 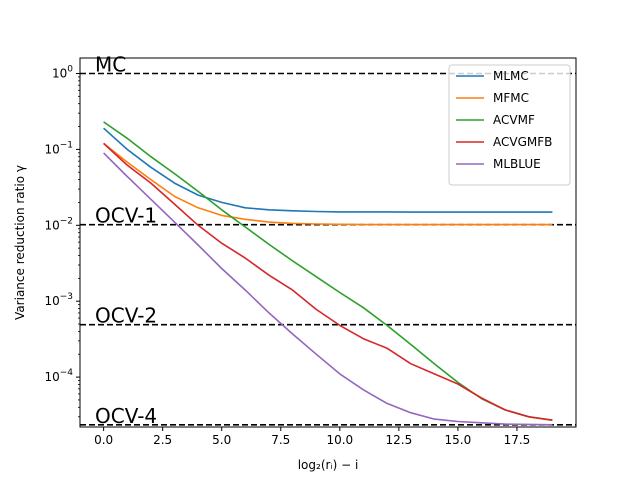 What do you see at coordinates (280, 440) in the screenshot?
I see `x-tick-label: 7.5` at bounding box center [280, 440].